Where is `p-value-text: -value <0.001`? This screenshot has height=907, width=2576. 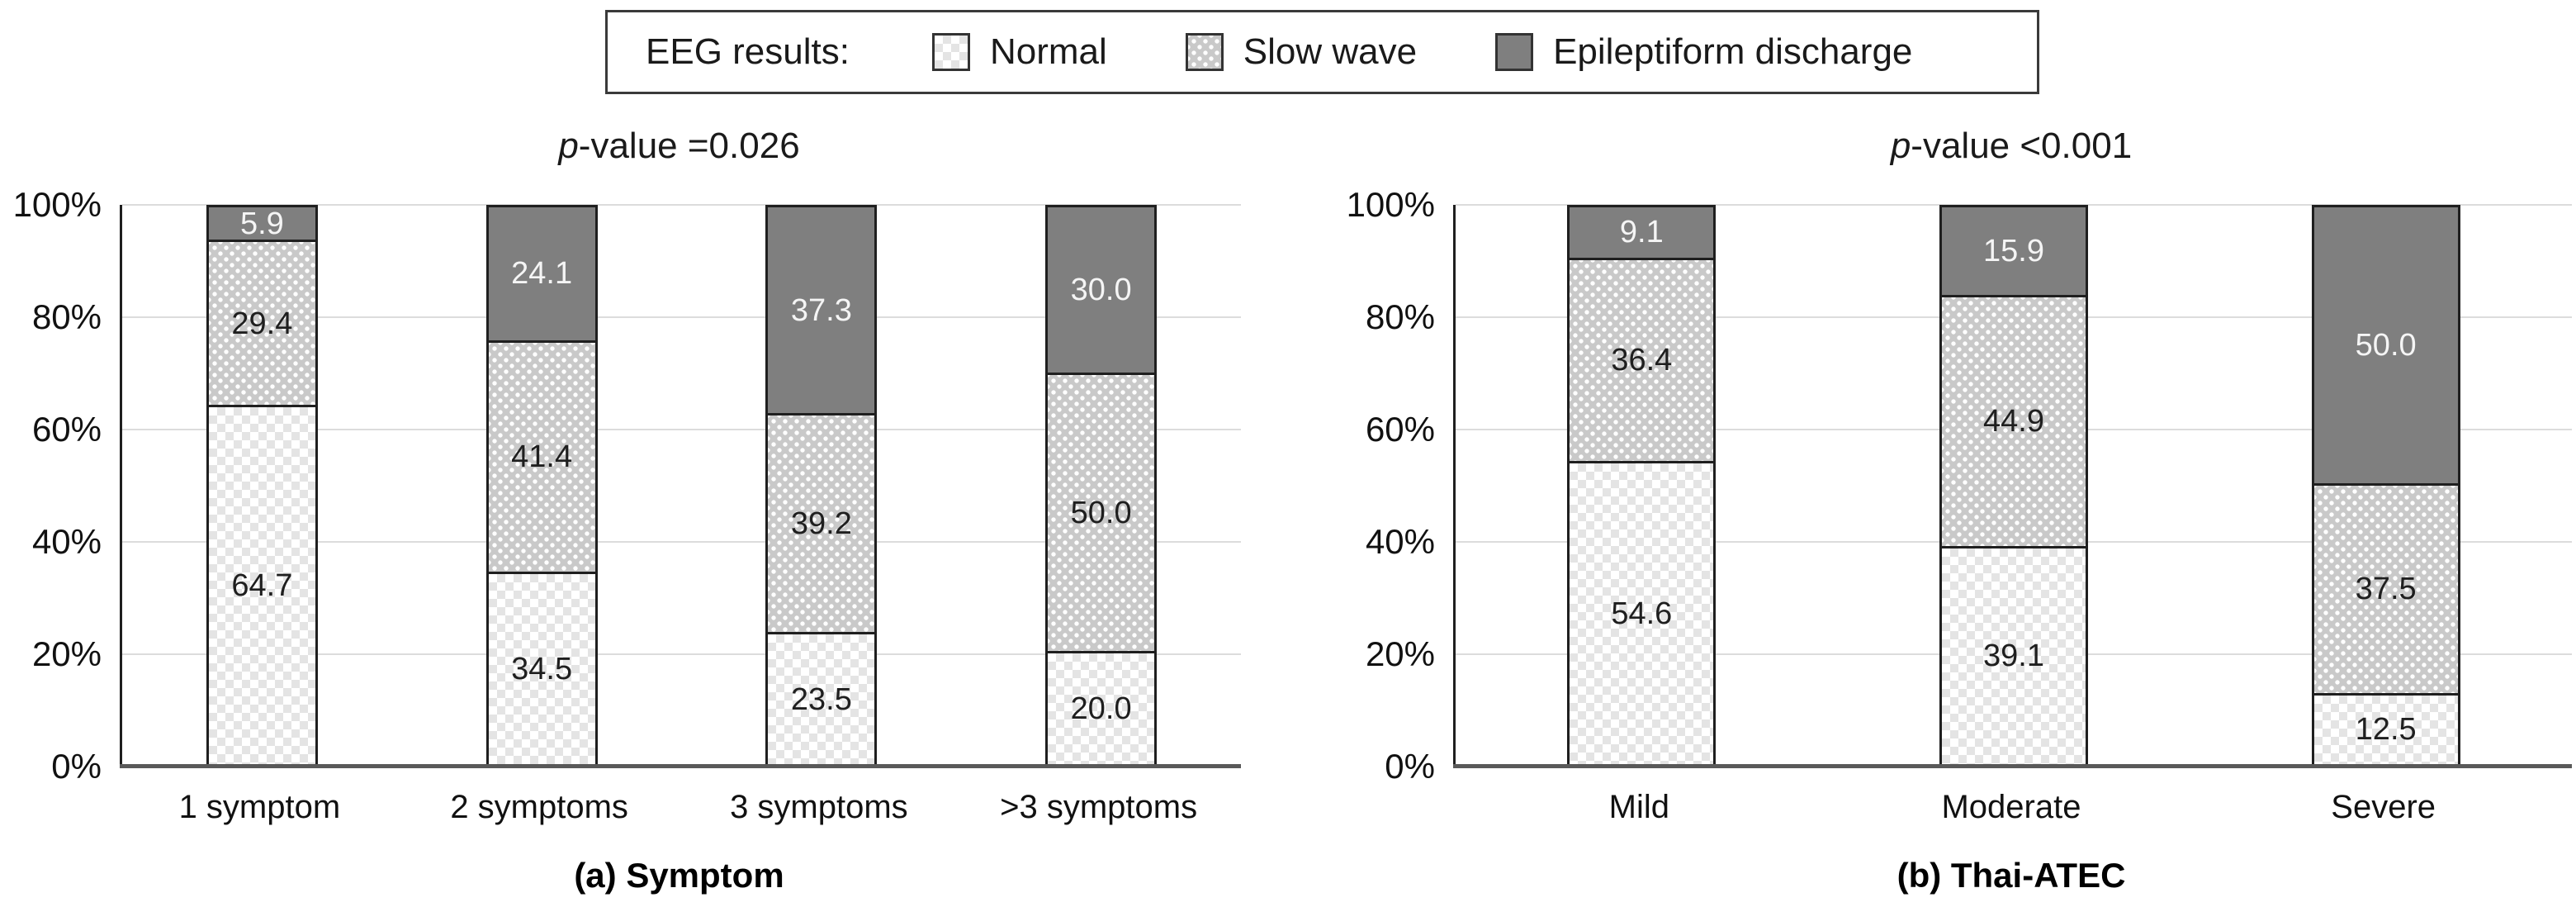 p-value-text: -value <0.001 is located at coordinates (2022, 146).